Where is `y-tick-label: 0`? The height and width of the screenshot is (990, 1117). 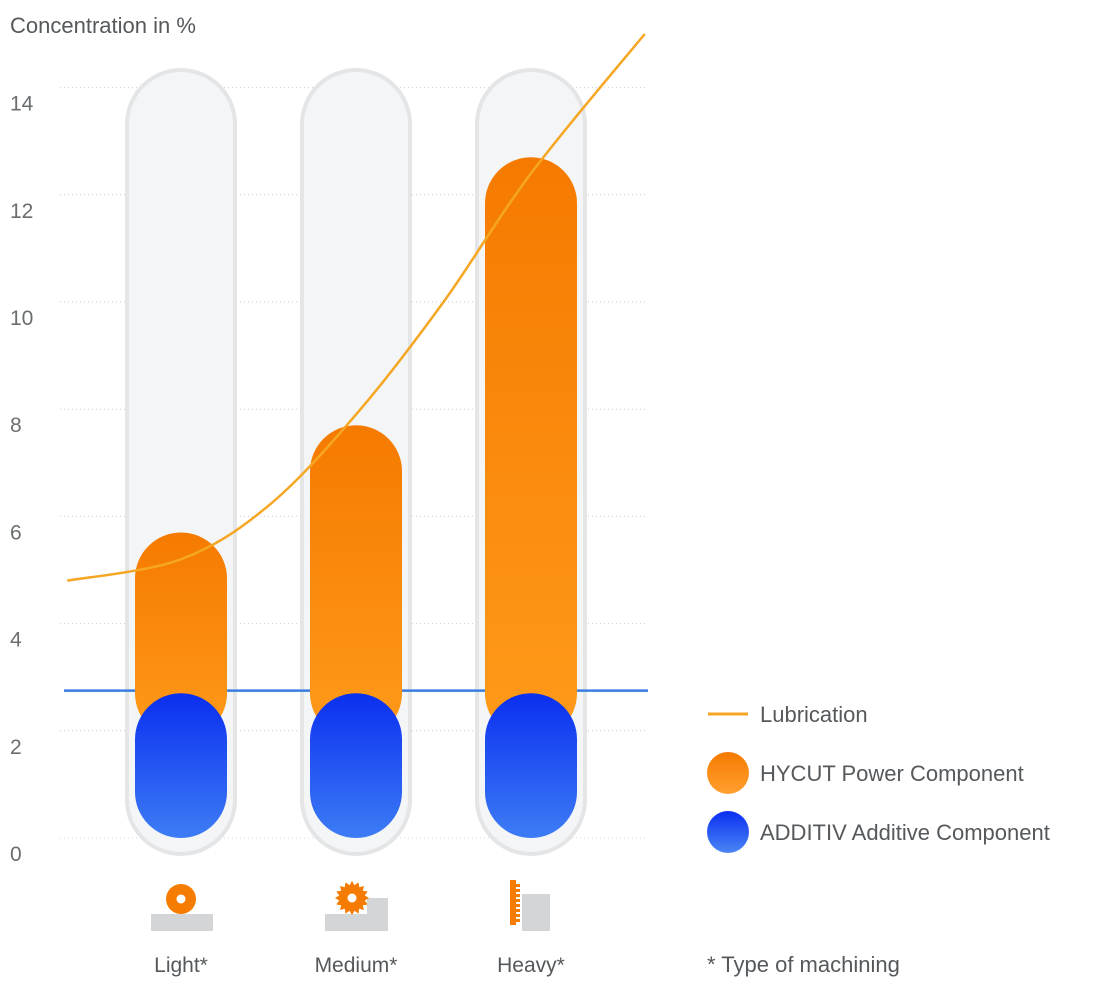 y-tick-label: 0 is located at coordinates (16, 854).